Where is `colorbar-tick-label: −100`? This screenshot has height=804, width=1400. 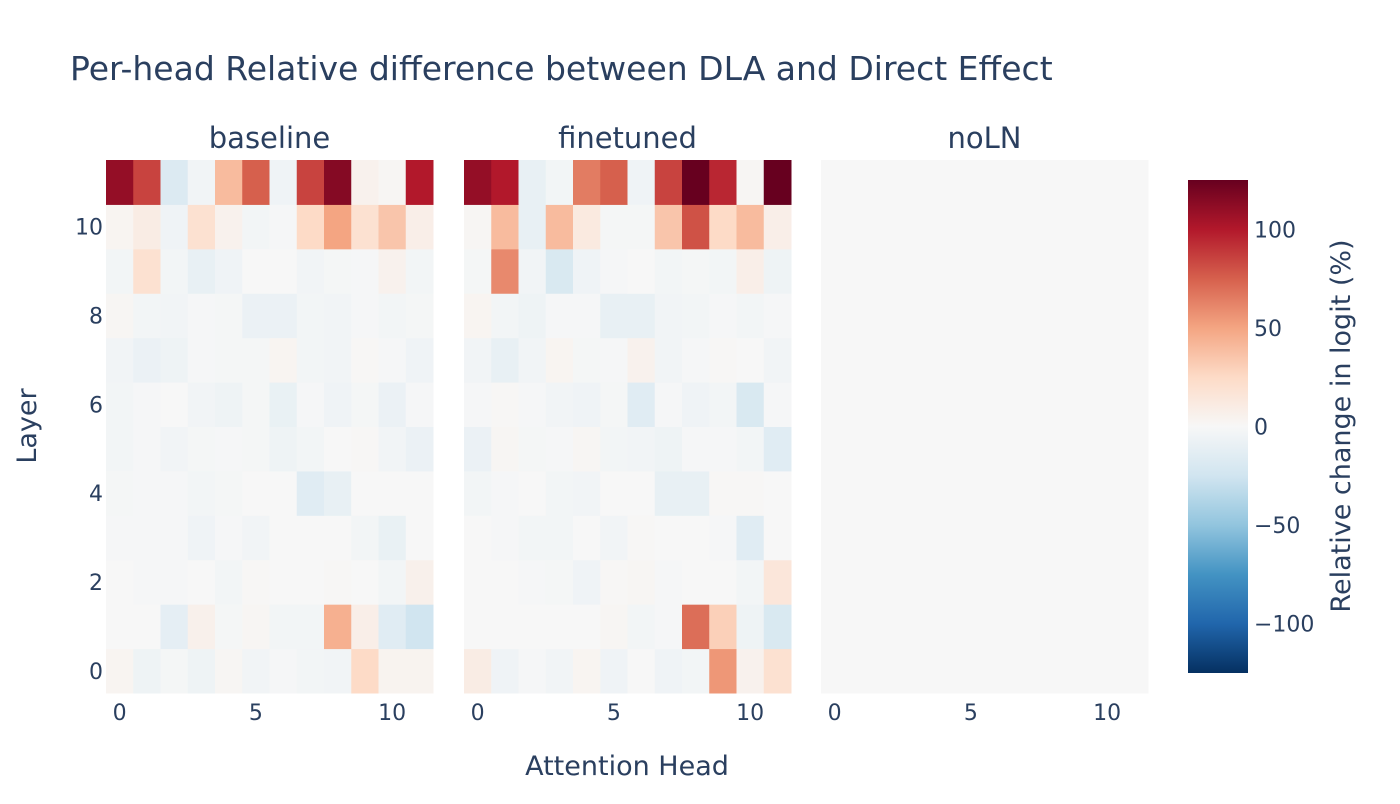
colorbar-tick-label: −100 is located at coordinates (1284, 625).